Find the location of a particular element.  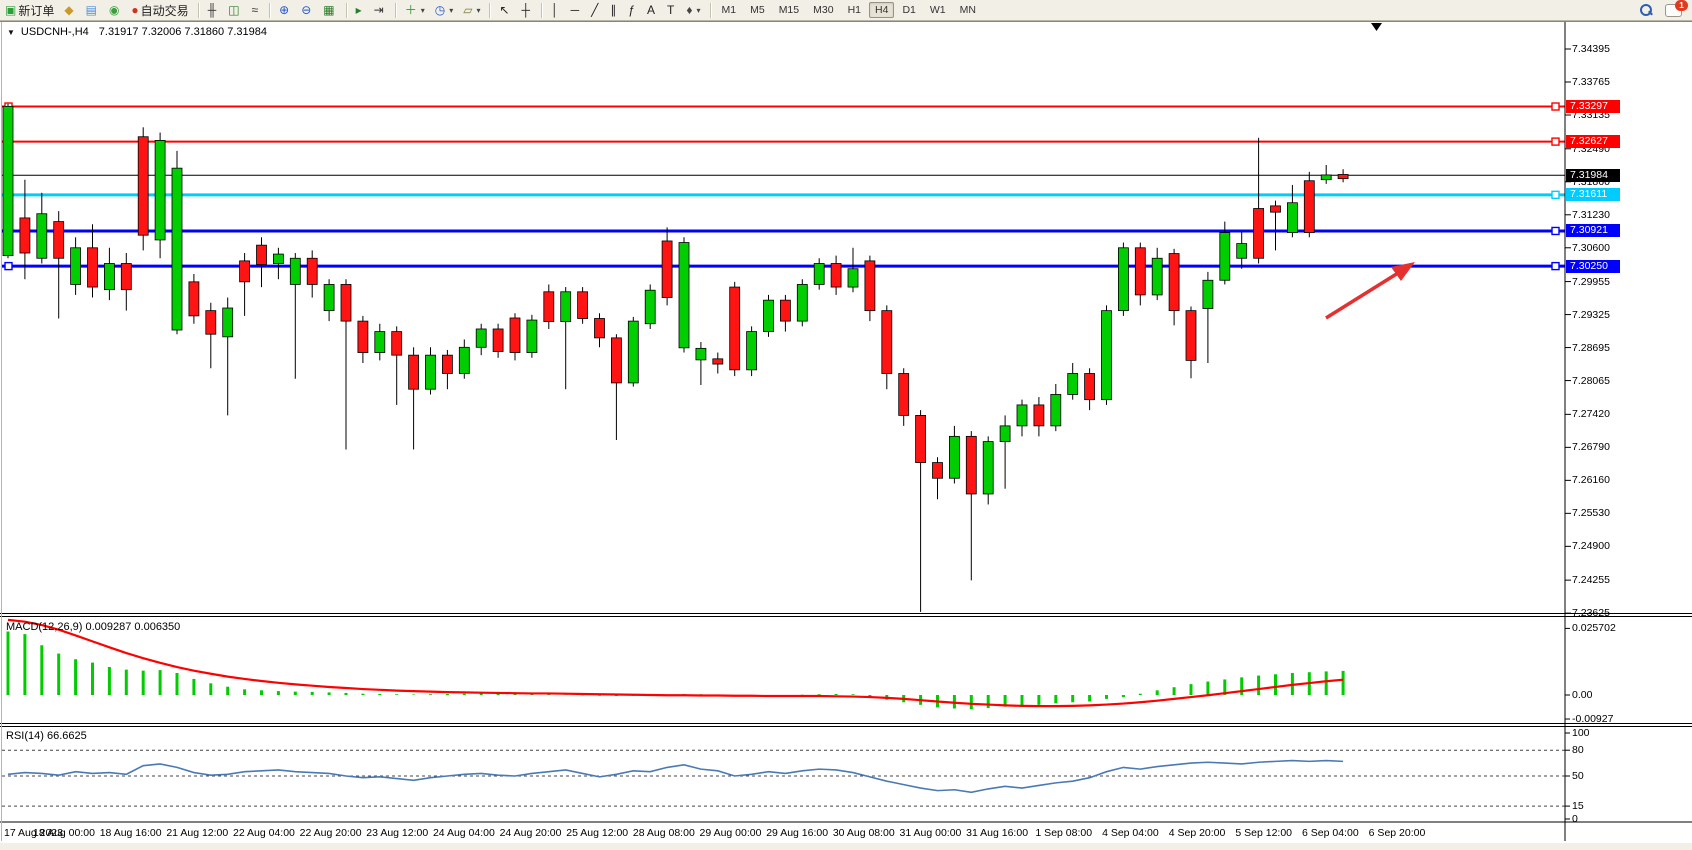

timeframe-button-D1: D1 is located at coordinates (909, 10).